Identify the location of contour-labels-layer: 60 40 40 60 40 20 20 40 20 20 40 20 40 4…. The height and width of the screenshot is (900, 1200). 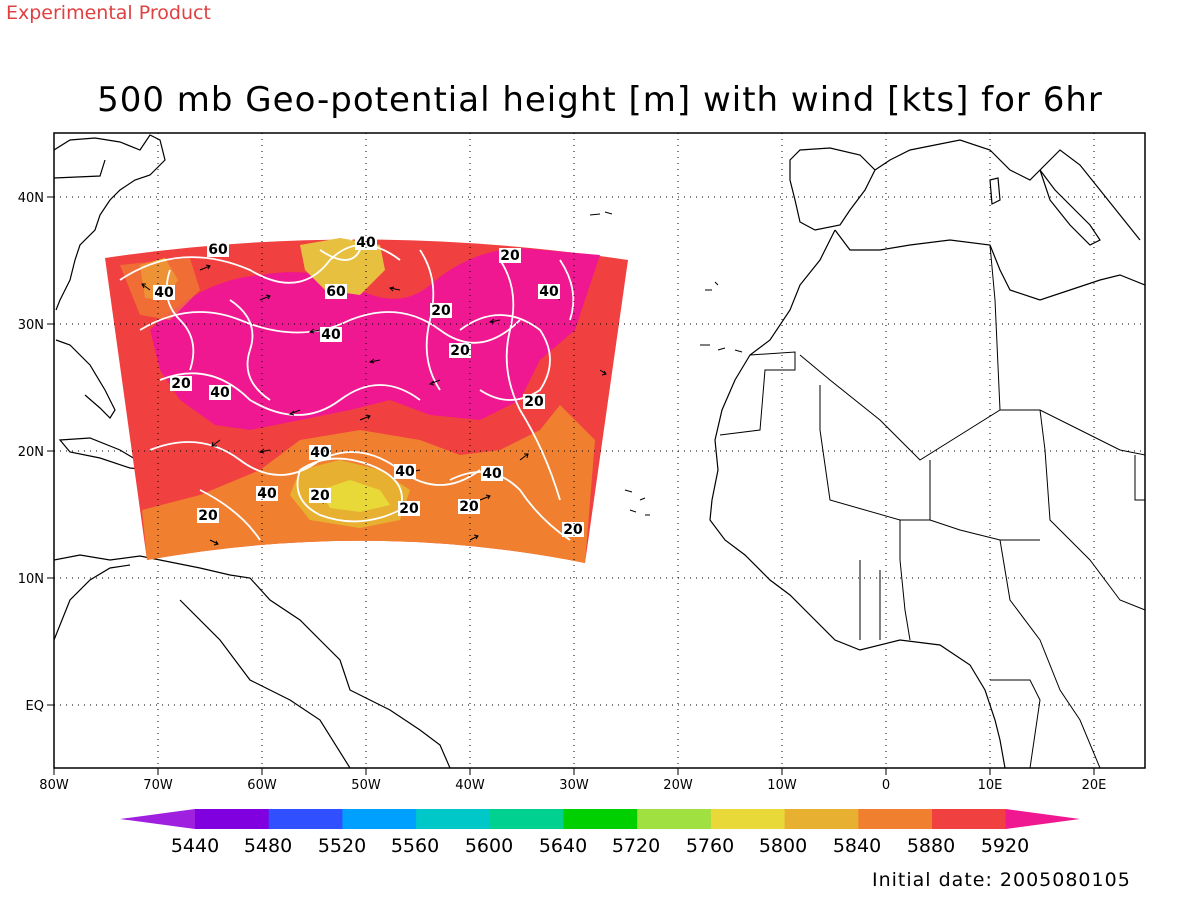
(364, 386).